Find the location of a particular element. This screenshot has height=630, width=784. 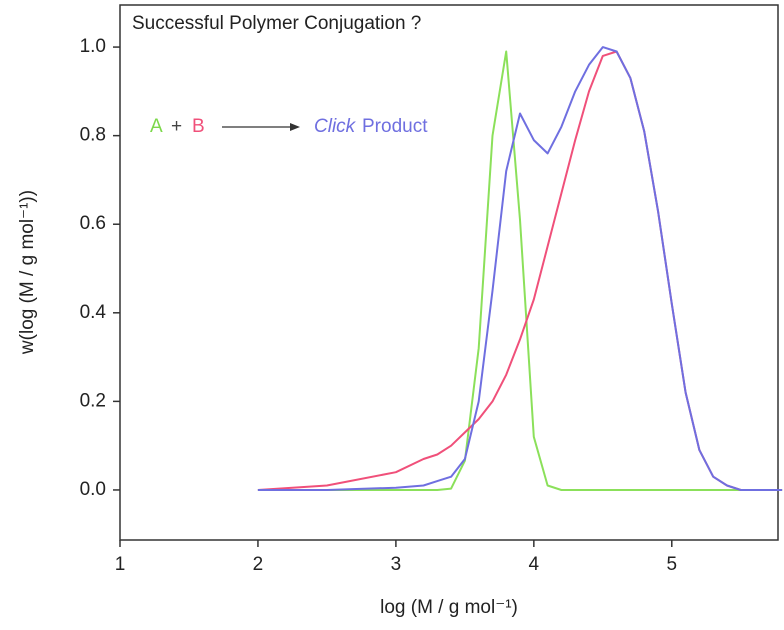

y-tick-label: 0.8 is located at coordinates (93, 135).